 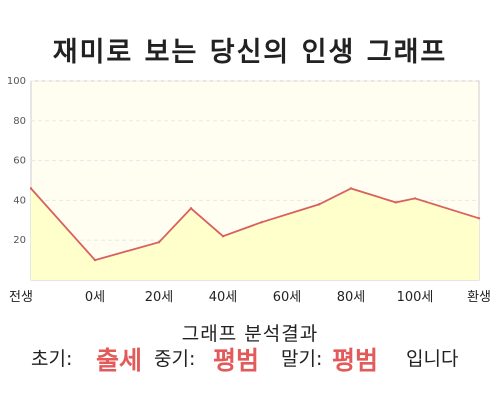 I want to click on y-tick-label: 60, so click(x=19, y=161).